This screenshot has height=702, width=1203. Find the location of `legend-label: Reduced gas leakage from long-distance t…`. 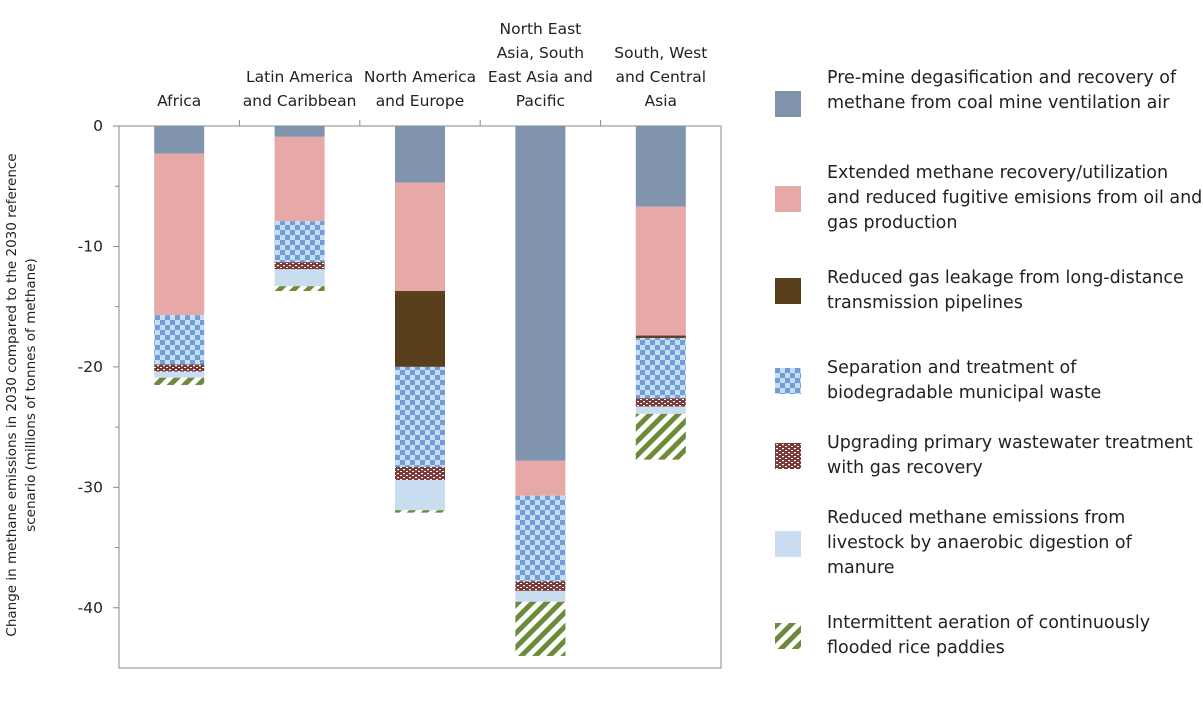

legend-label: Reduced gas leakage from long-distance t… is located at coordinates (1005, 290).